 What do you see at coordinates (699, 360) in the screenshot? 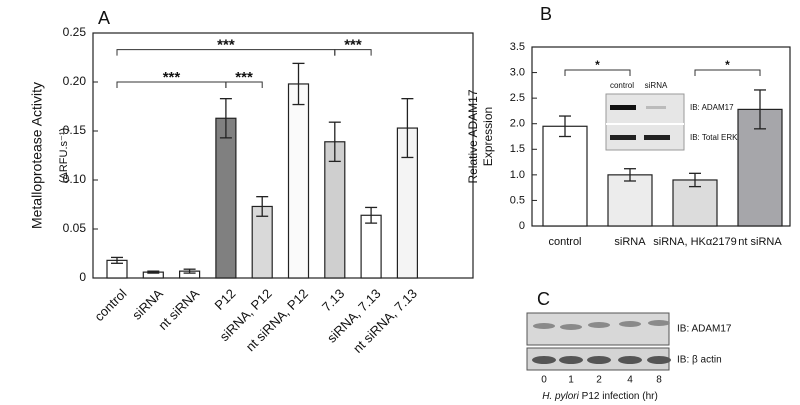
I see `blot-label: IB: β actin` at bounding box center [699, 360].